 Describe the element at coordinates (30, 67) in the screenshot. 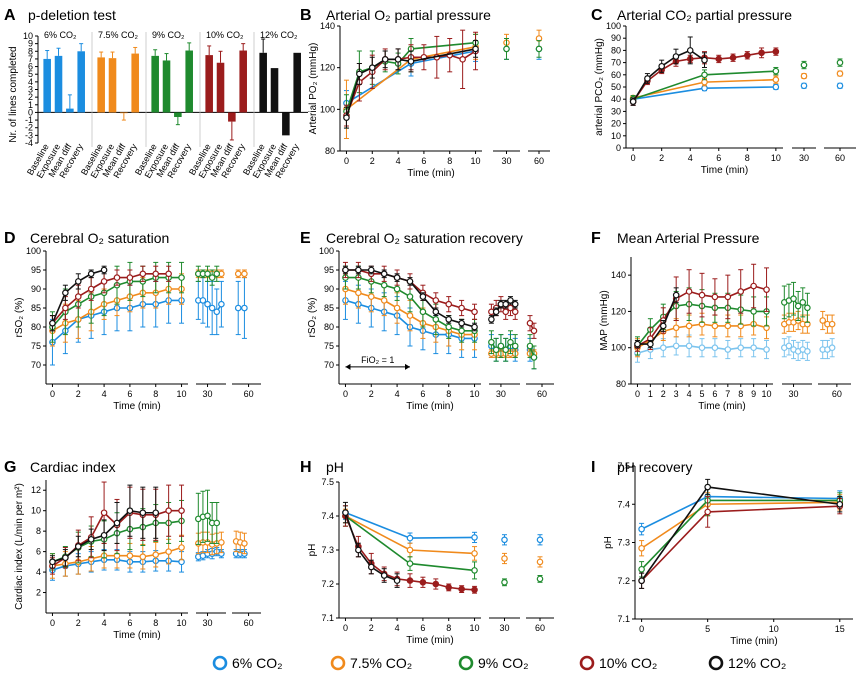

I see `y-tick-label: 6` at that location.